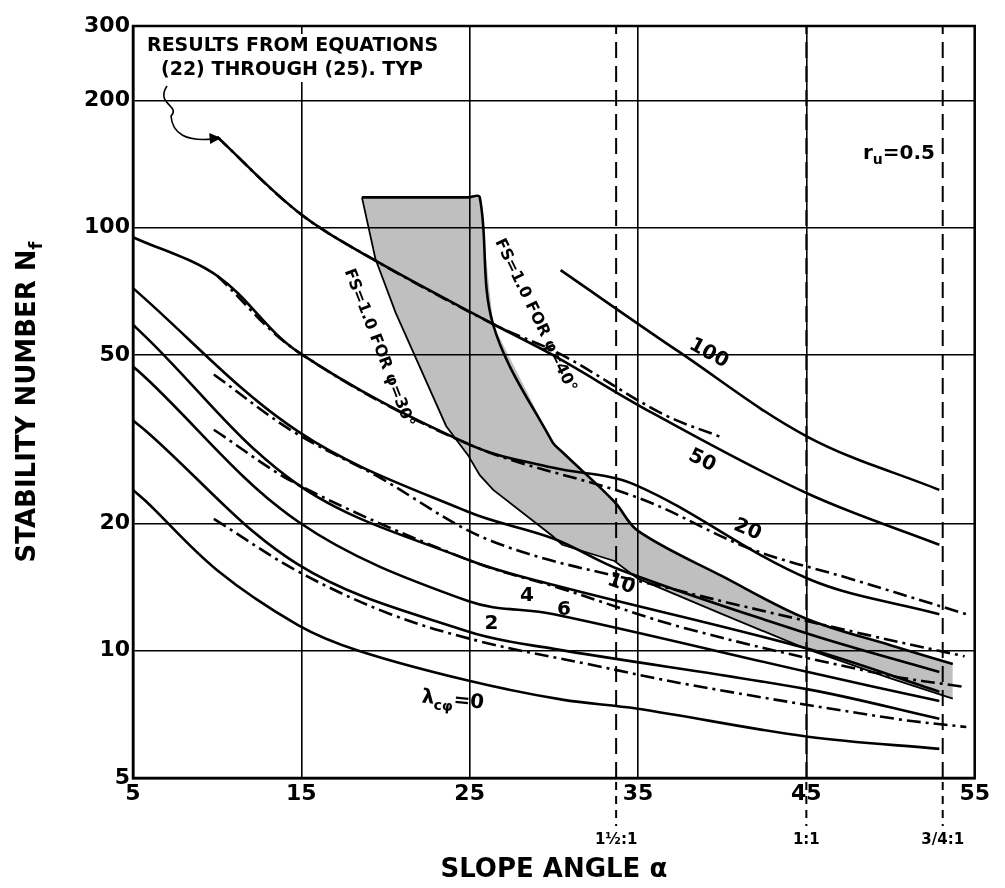 This screenshot has height=888, width=1005. Describe the element at coordinates (28, 402) in the screenshot. I see `y-axis-title: STABILITY NUMBER Nf` at that location.